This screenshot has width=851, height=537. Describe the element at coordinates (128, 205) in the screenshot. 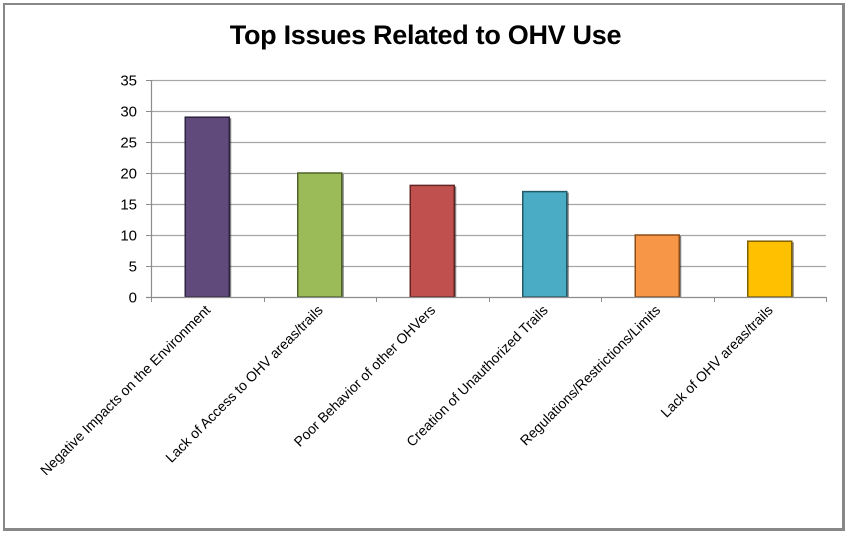

I see `y-tick-label: 15` at that location.